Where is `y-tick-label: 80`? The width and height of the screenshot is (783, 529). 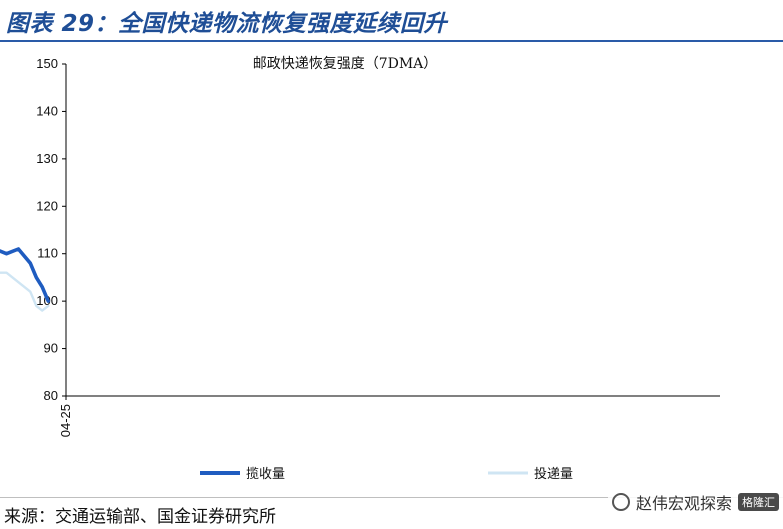
y-tick-label: 80 is located at coordinates (51, 395).